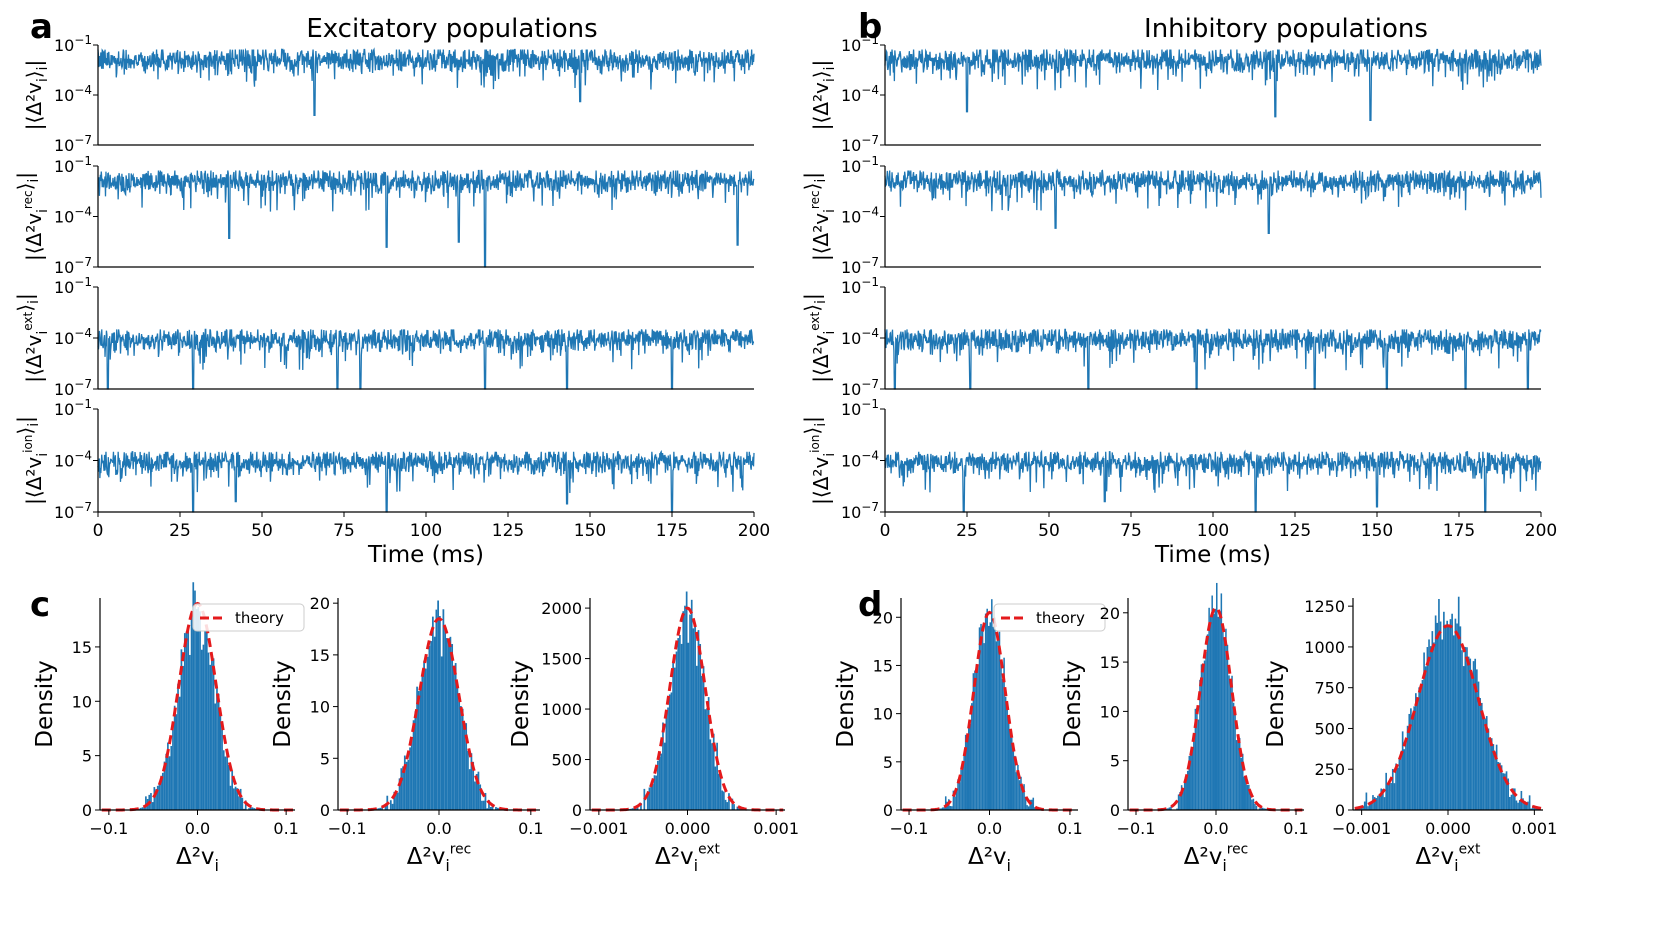  Describe the element at coordinates (590, 531) in the screenshot. I see `x-tick-label: 150` at that location.